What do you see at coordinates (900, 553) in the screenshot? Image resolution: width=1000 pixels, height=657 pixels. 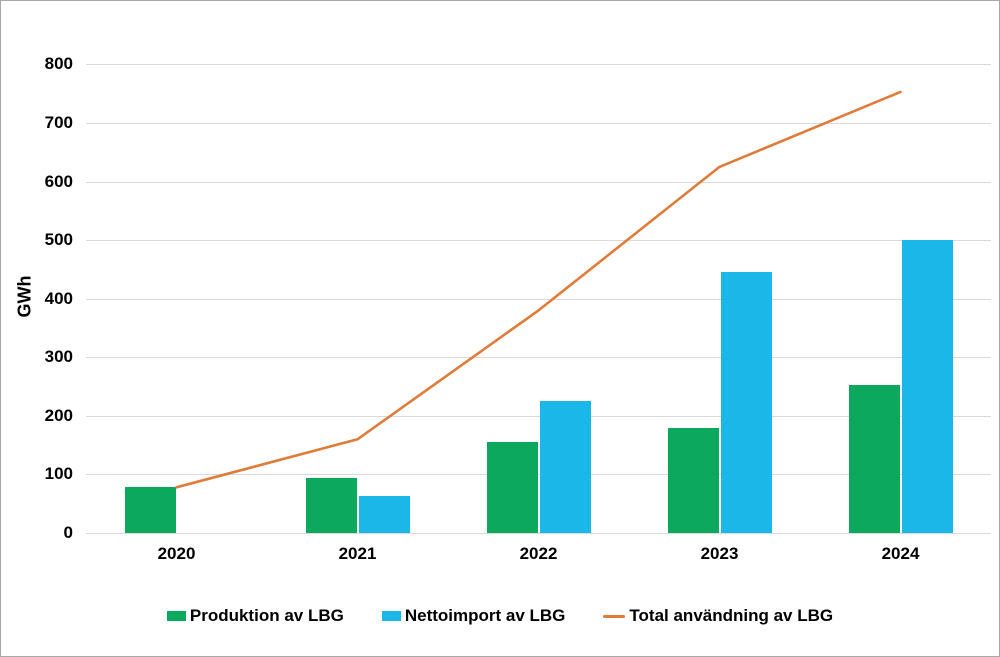 I see `x-tick-label: 2024` at bounding box center [900, 553].